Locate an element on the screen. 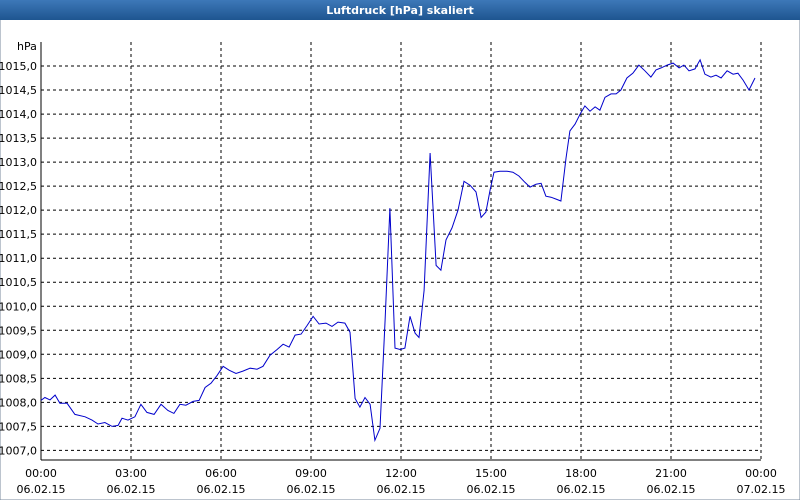  y-tick-label: 1008,0 is located at coordinates (18, 402).